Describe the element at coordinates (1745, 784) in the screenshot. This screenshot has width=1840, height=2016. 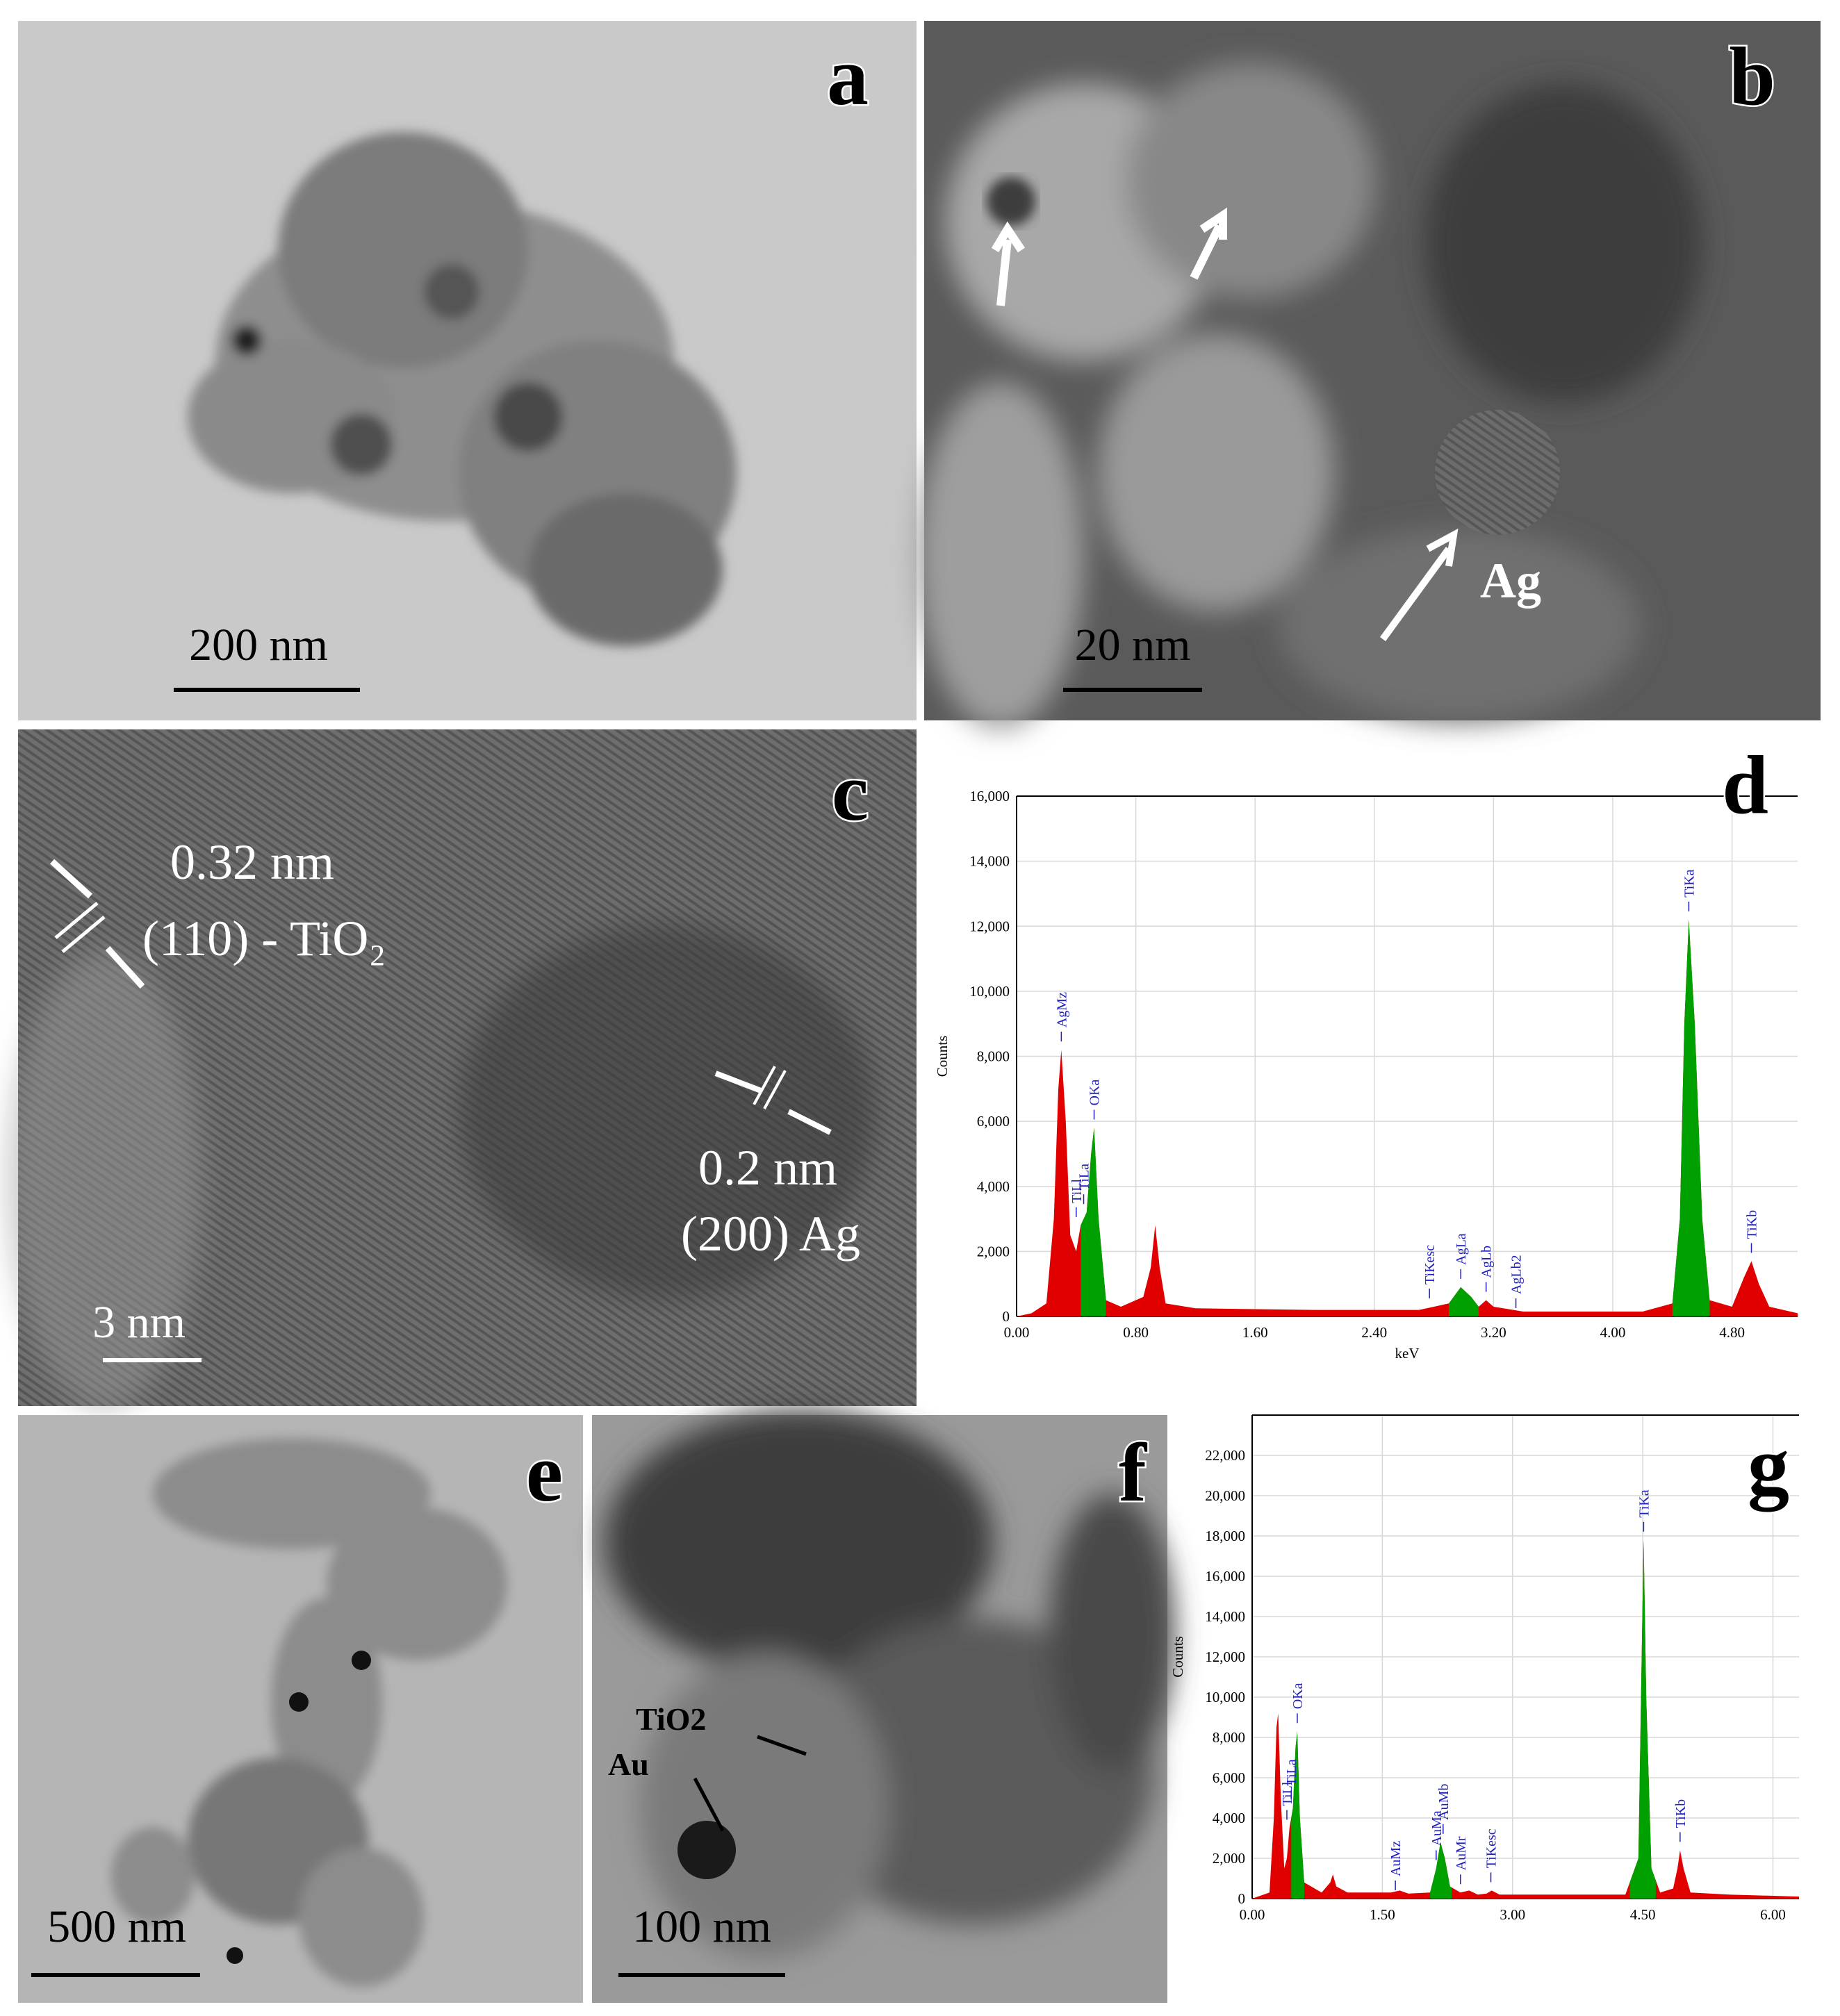
I see `panel-letter: d` at that location.